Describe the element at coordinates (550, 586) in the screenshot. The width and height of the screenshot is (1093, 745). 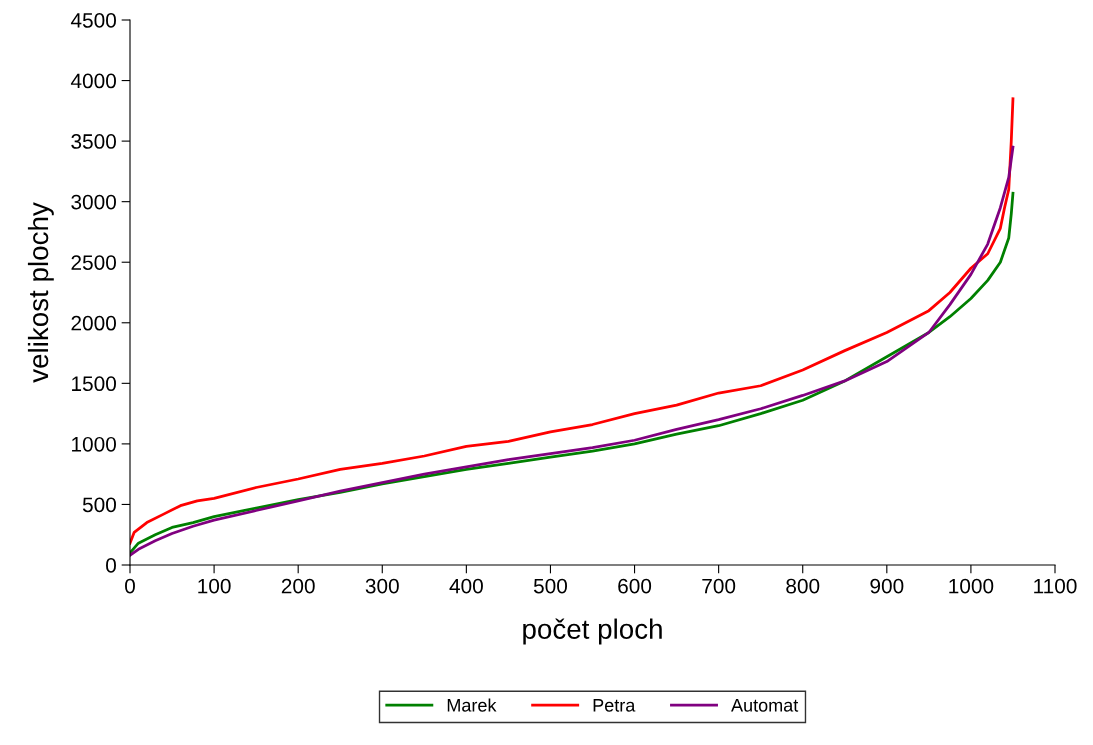
I see `x-tick-label: 500` at that location.